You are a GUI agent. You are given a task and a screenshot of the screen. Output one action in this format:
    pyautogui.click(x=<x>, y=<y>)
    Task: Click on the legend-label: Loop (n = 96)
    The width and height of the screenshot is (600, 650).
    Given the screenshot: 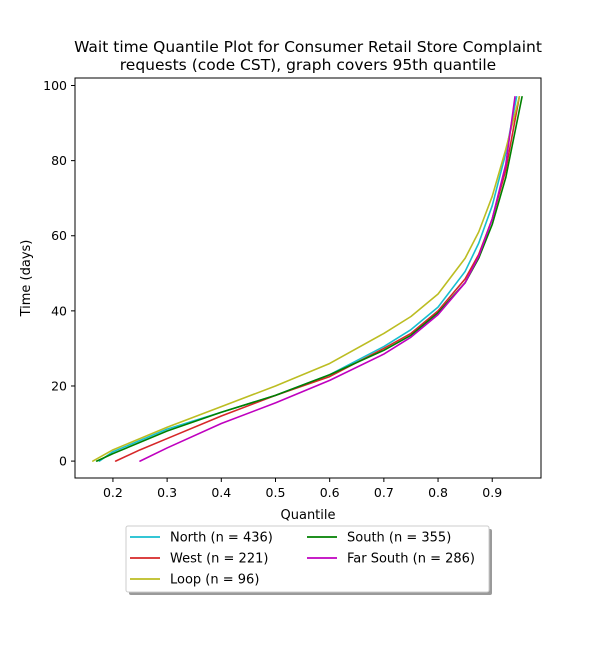 What is the action you would take?
    pyautogui.click(x=214, y=580)
    